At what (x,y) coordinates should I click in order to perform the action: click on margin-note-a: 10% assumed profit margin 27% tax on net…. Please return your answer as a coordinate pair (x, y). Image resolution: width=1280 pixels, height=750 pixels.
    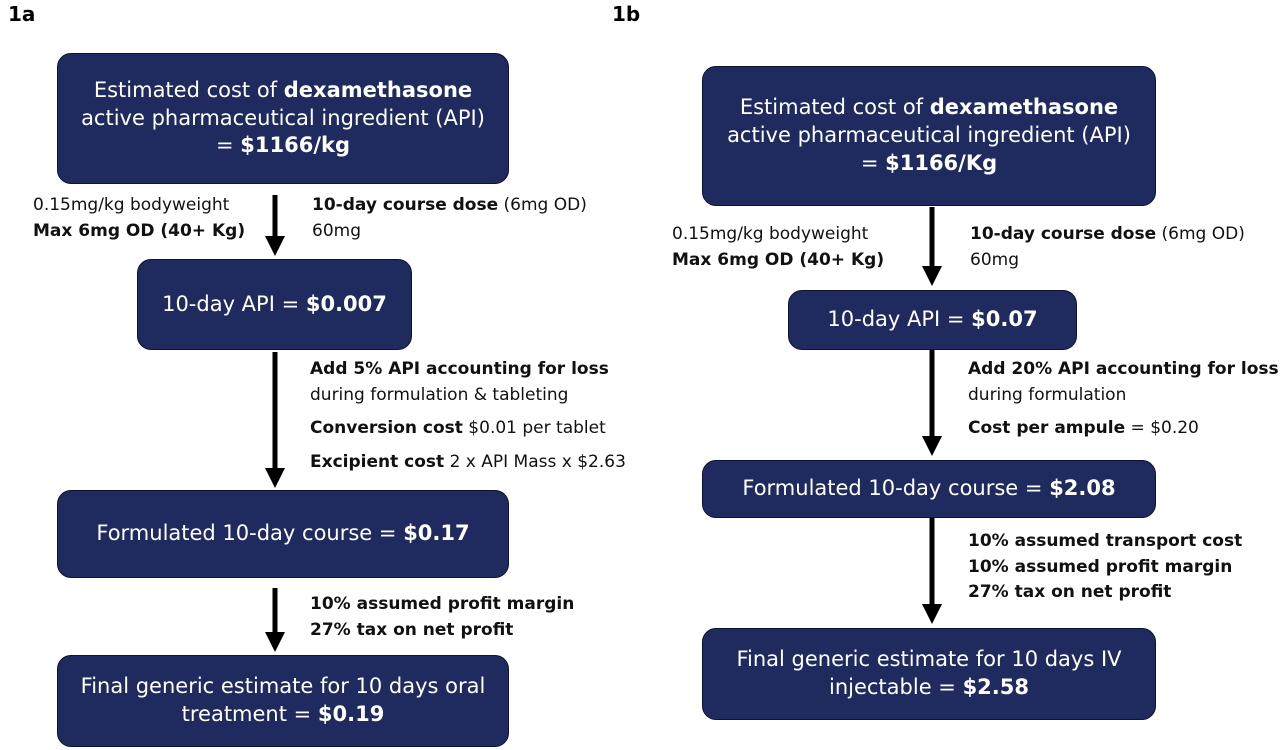
    Looking at the image, I should click on (442, 617).